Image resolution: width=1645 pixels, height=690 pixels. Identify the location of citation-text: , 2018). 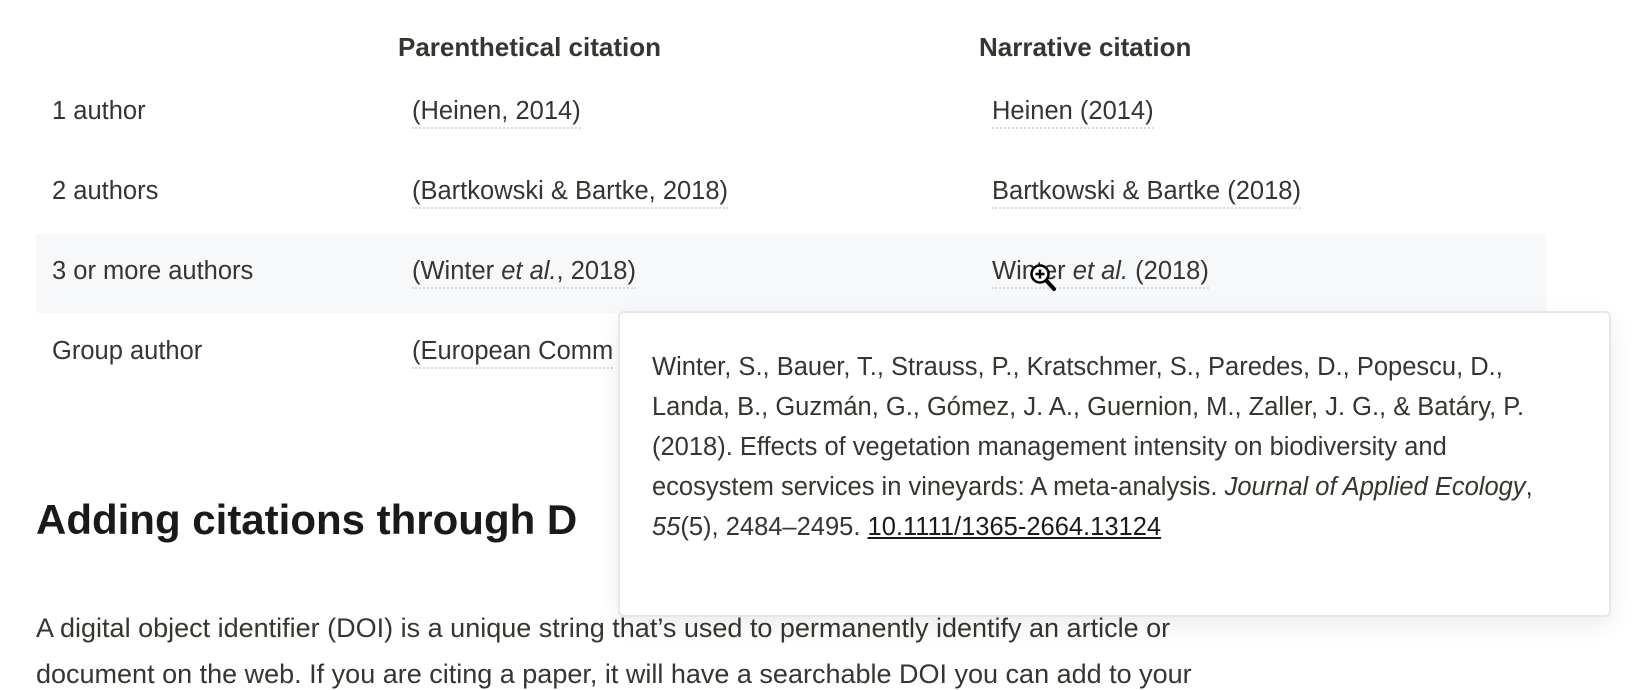
(596, 271).